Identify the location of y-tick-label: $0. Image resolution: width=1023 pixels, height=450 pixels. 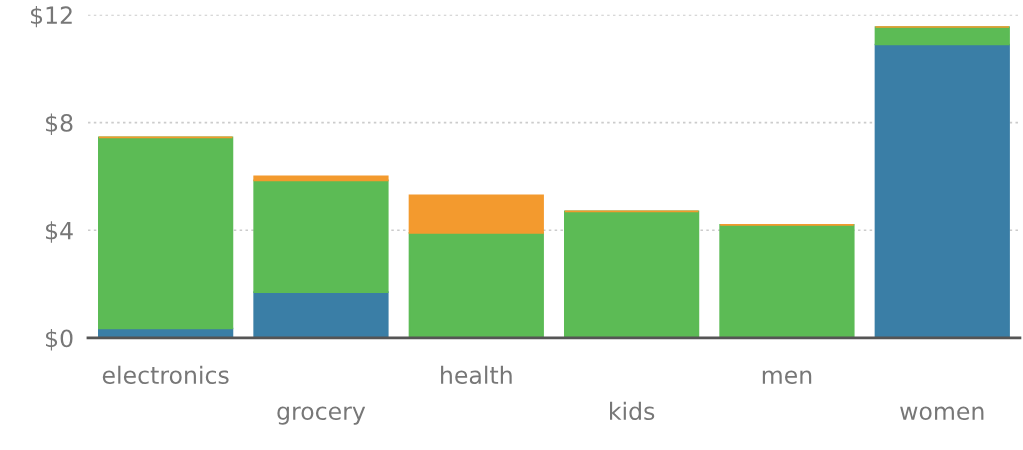
(59, 339).